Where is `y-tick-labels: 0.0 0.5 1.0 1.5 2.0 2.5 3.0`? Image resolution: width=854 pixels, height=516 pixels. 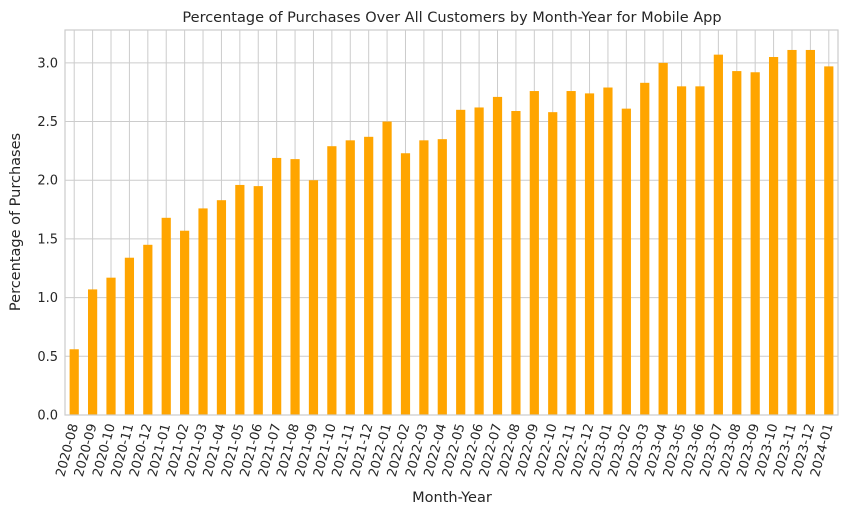 y-tick-labels: 0.0 0.5 1.0 1.5 2.0 2.5 3.0 is located at coordinates (47, 239).